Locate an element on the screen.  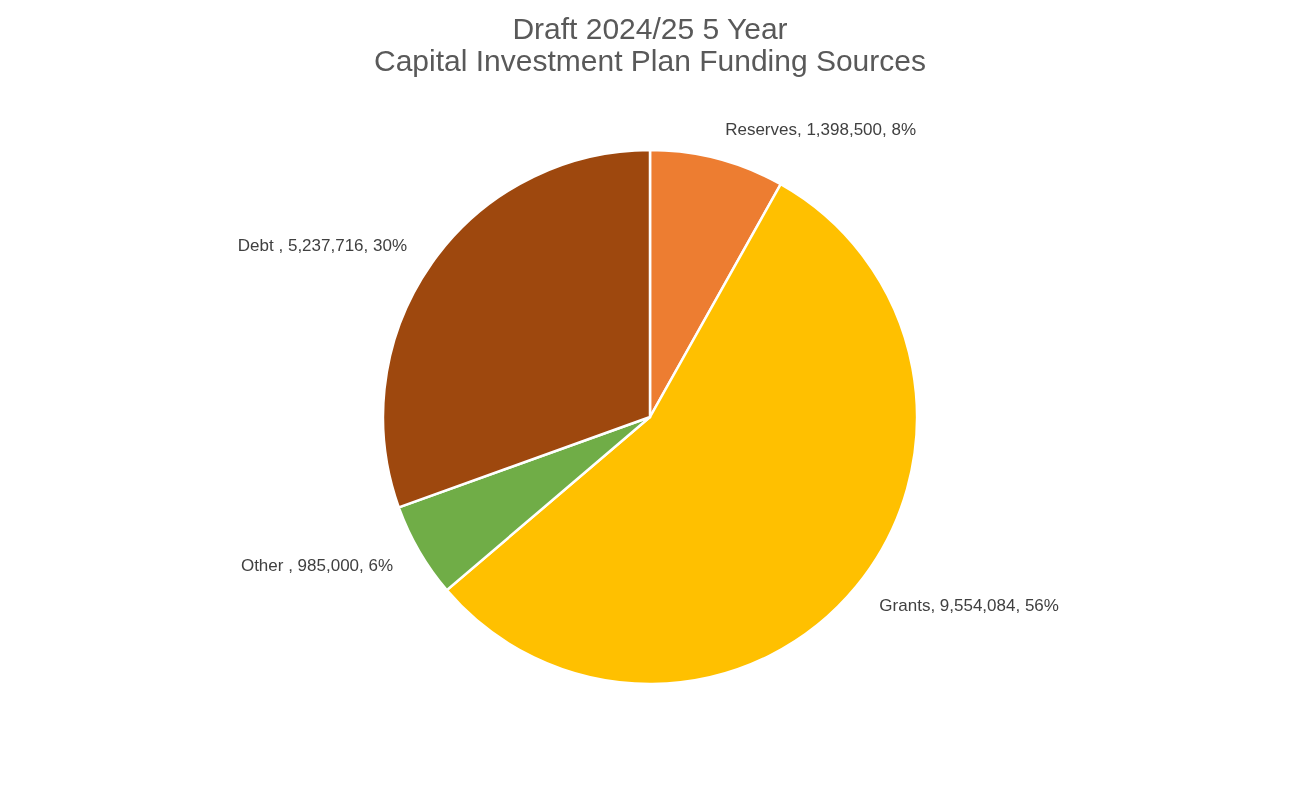
slice-label: Reserves, 1,398,500, 8% is located at coordinates (821, 129).